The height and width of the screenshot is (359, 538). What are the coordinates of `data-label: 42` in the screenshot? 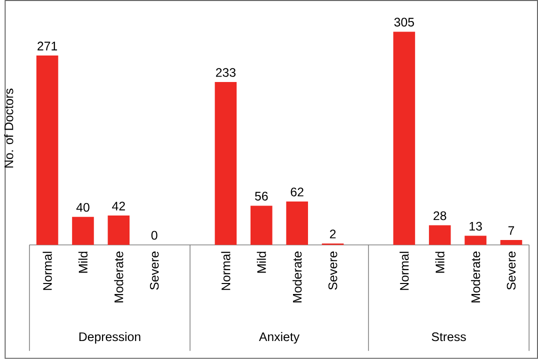 It's located at (118, 206).